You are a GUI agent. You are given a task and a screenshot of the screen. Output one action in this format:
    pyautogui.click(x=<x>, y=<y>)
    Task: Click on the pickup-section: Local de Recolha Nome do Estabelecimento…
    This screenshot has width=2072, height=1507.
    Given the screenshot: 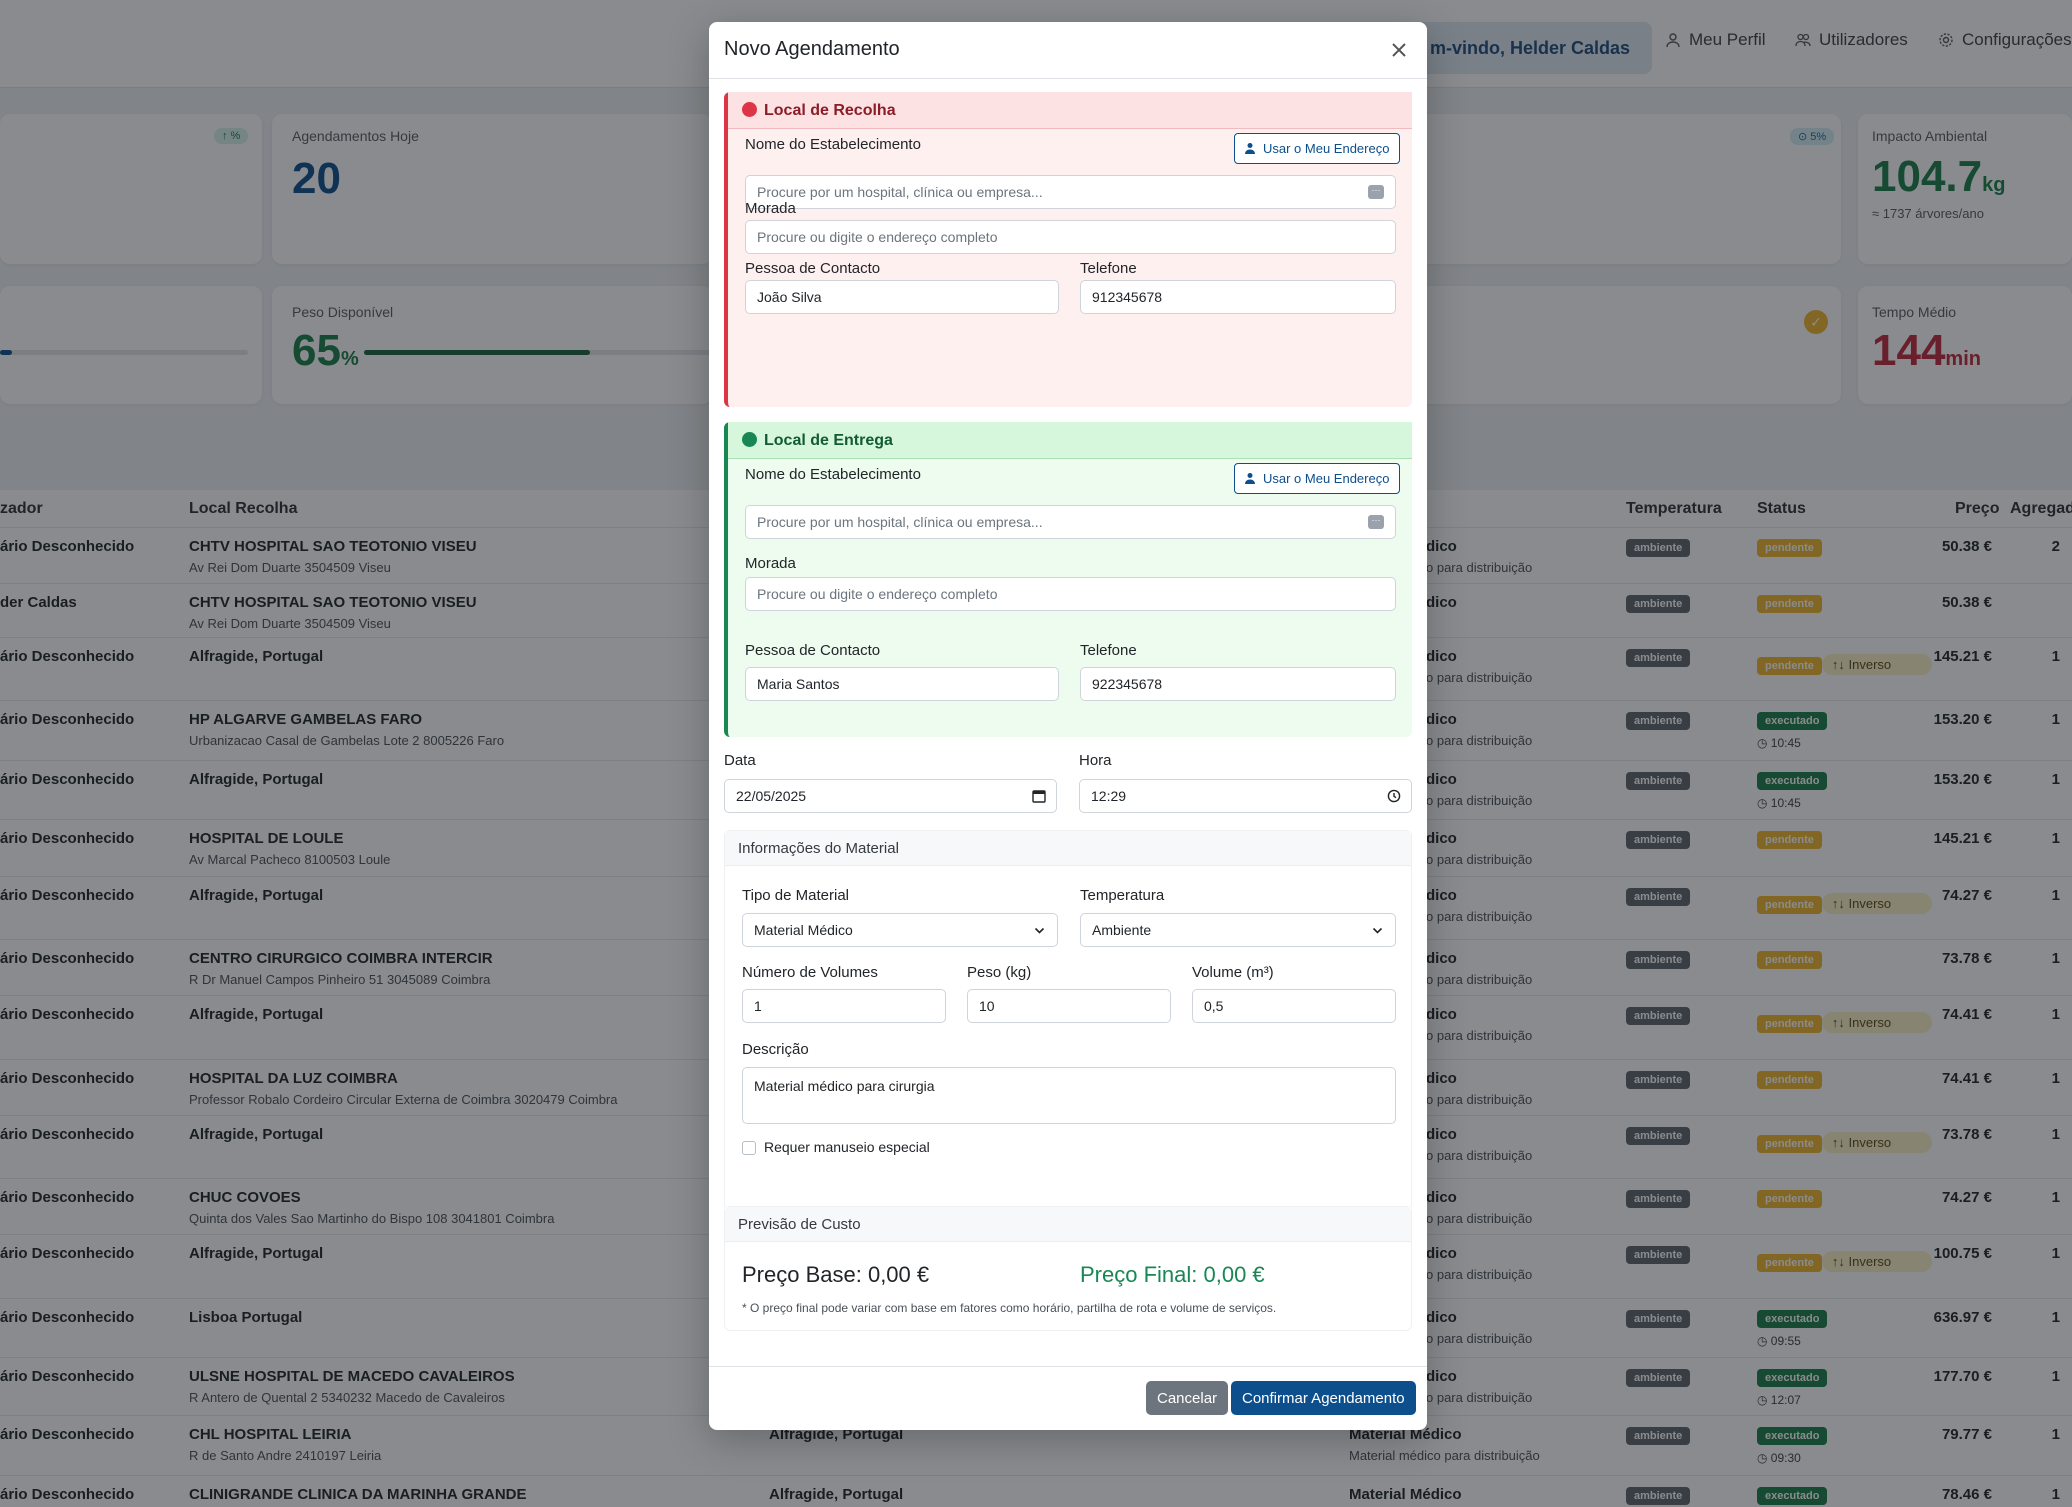 What is the action you would take?
    pyautogui.click(x=1068, y=249)
    